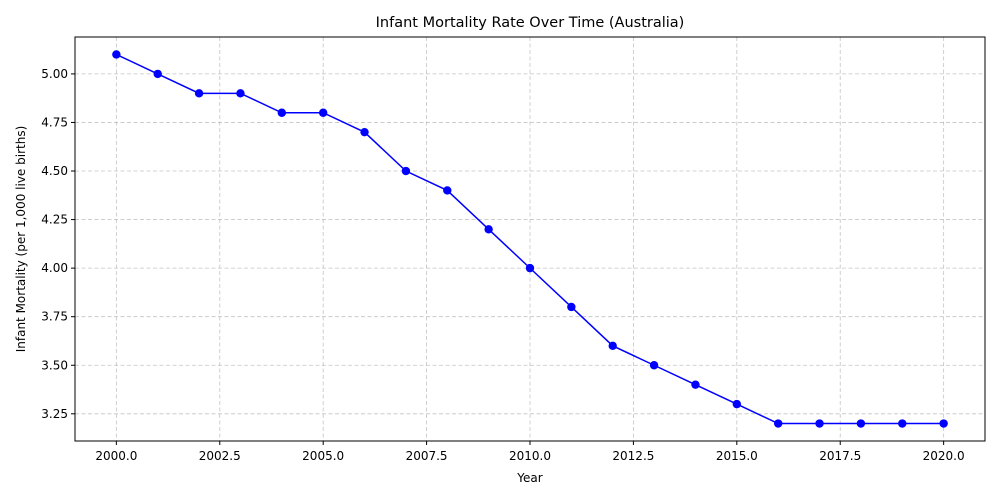 The width and height of the screenshot is (1000, 500). I want to click on y-axis: 3.25 3.50 3.75 4.00 4.25 4.50 4.75 5.00, so click(58, 244).